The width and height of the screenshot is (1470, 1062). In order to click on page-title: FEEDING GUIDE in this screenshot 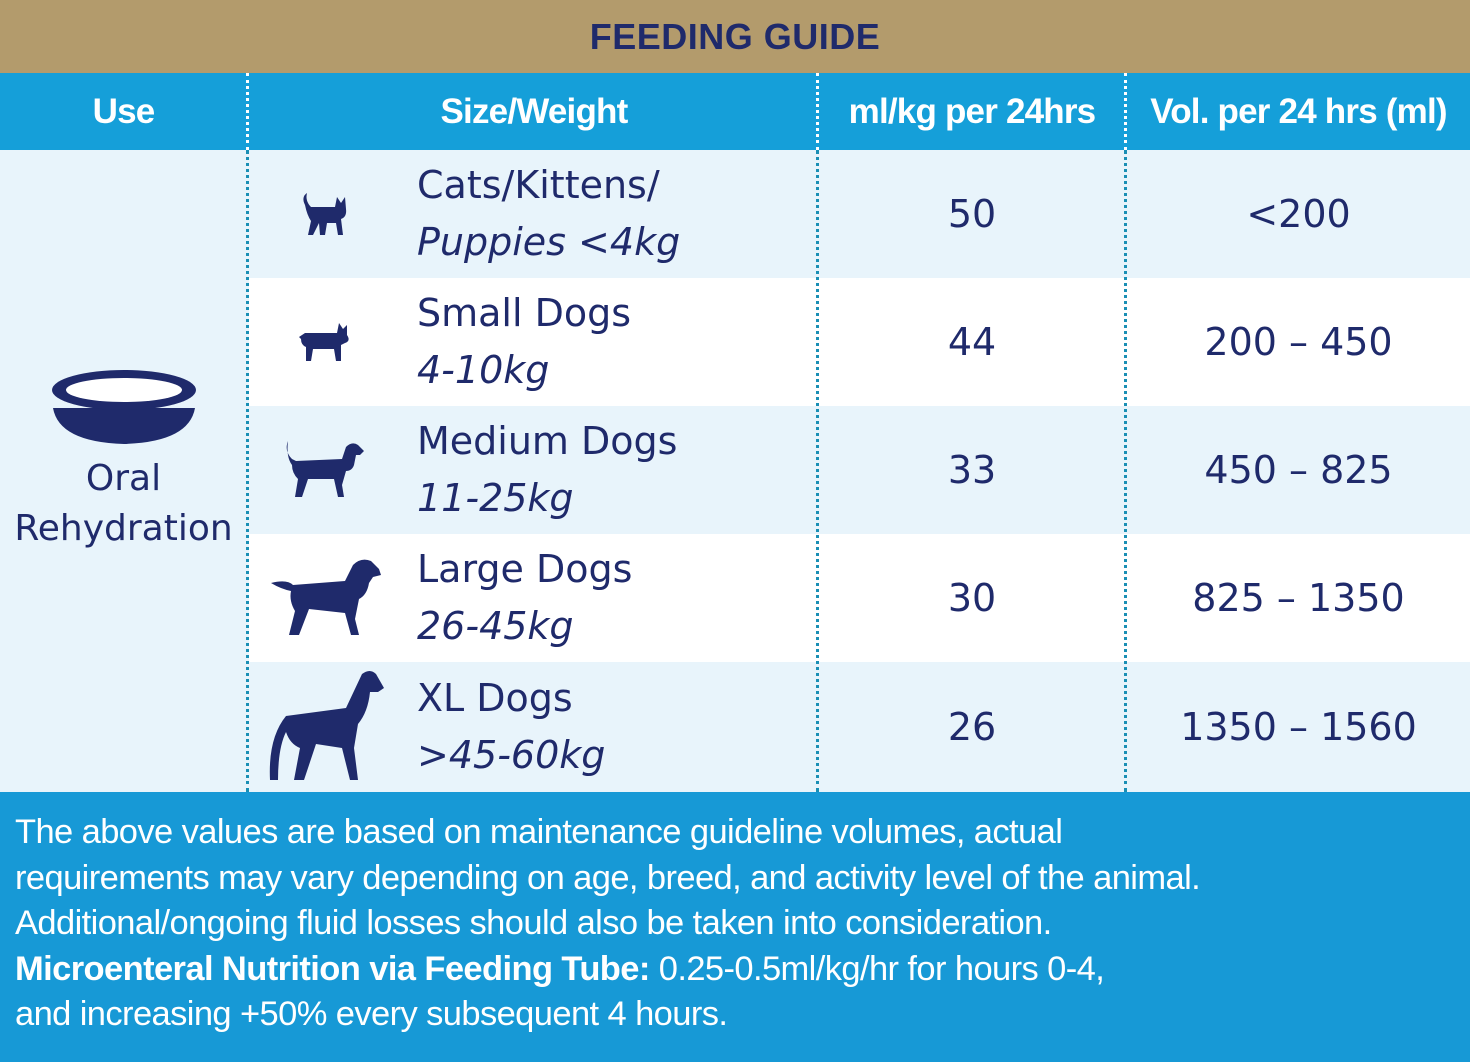, I will do `click(735, 36)`.